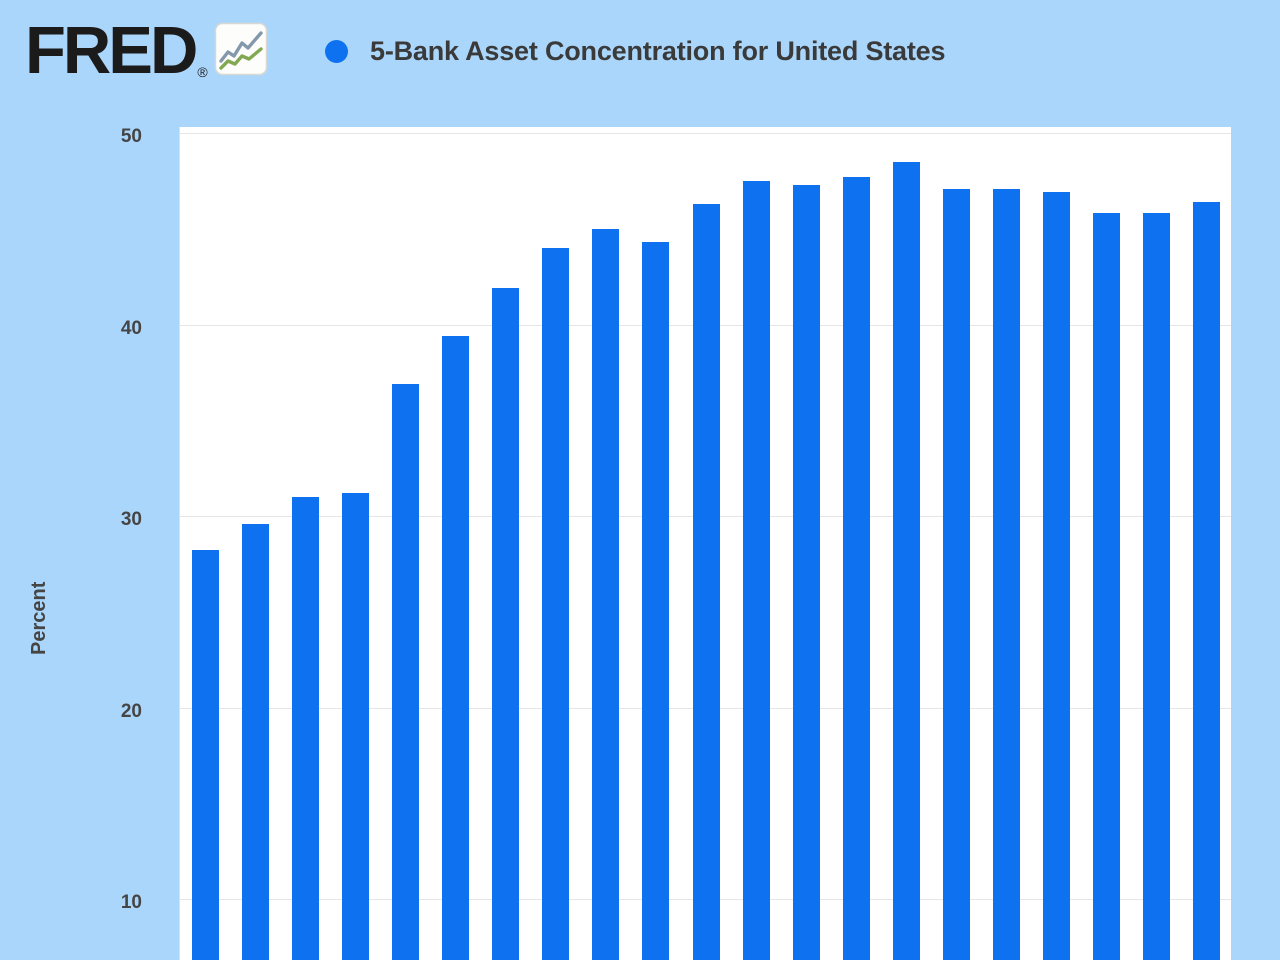  Describe the element at coordinates (131, 902) in the screenshot. I see `y-tick-label-10: 10` at that location.